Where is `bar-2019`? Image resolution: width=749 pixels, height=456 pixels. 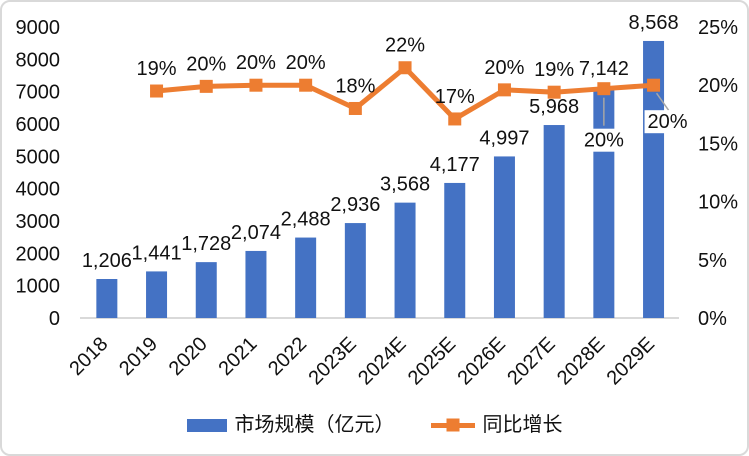
bar-2019 is located at coordinates (157, 294).